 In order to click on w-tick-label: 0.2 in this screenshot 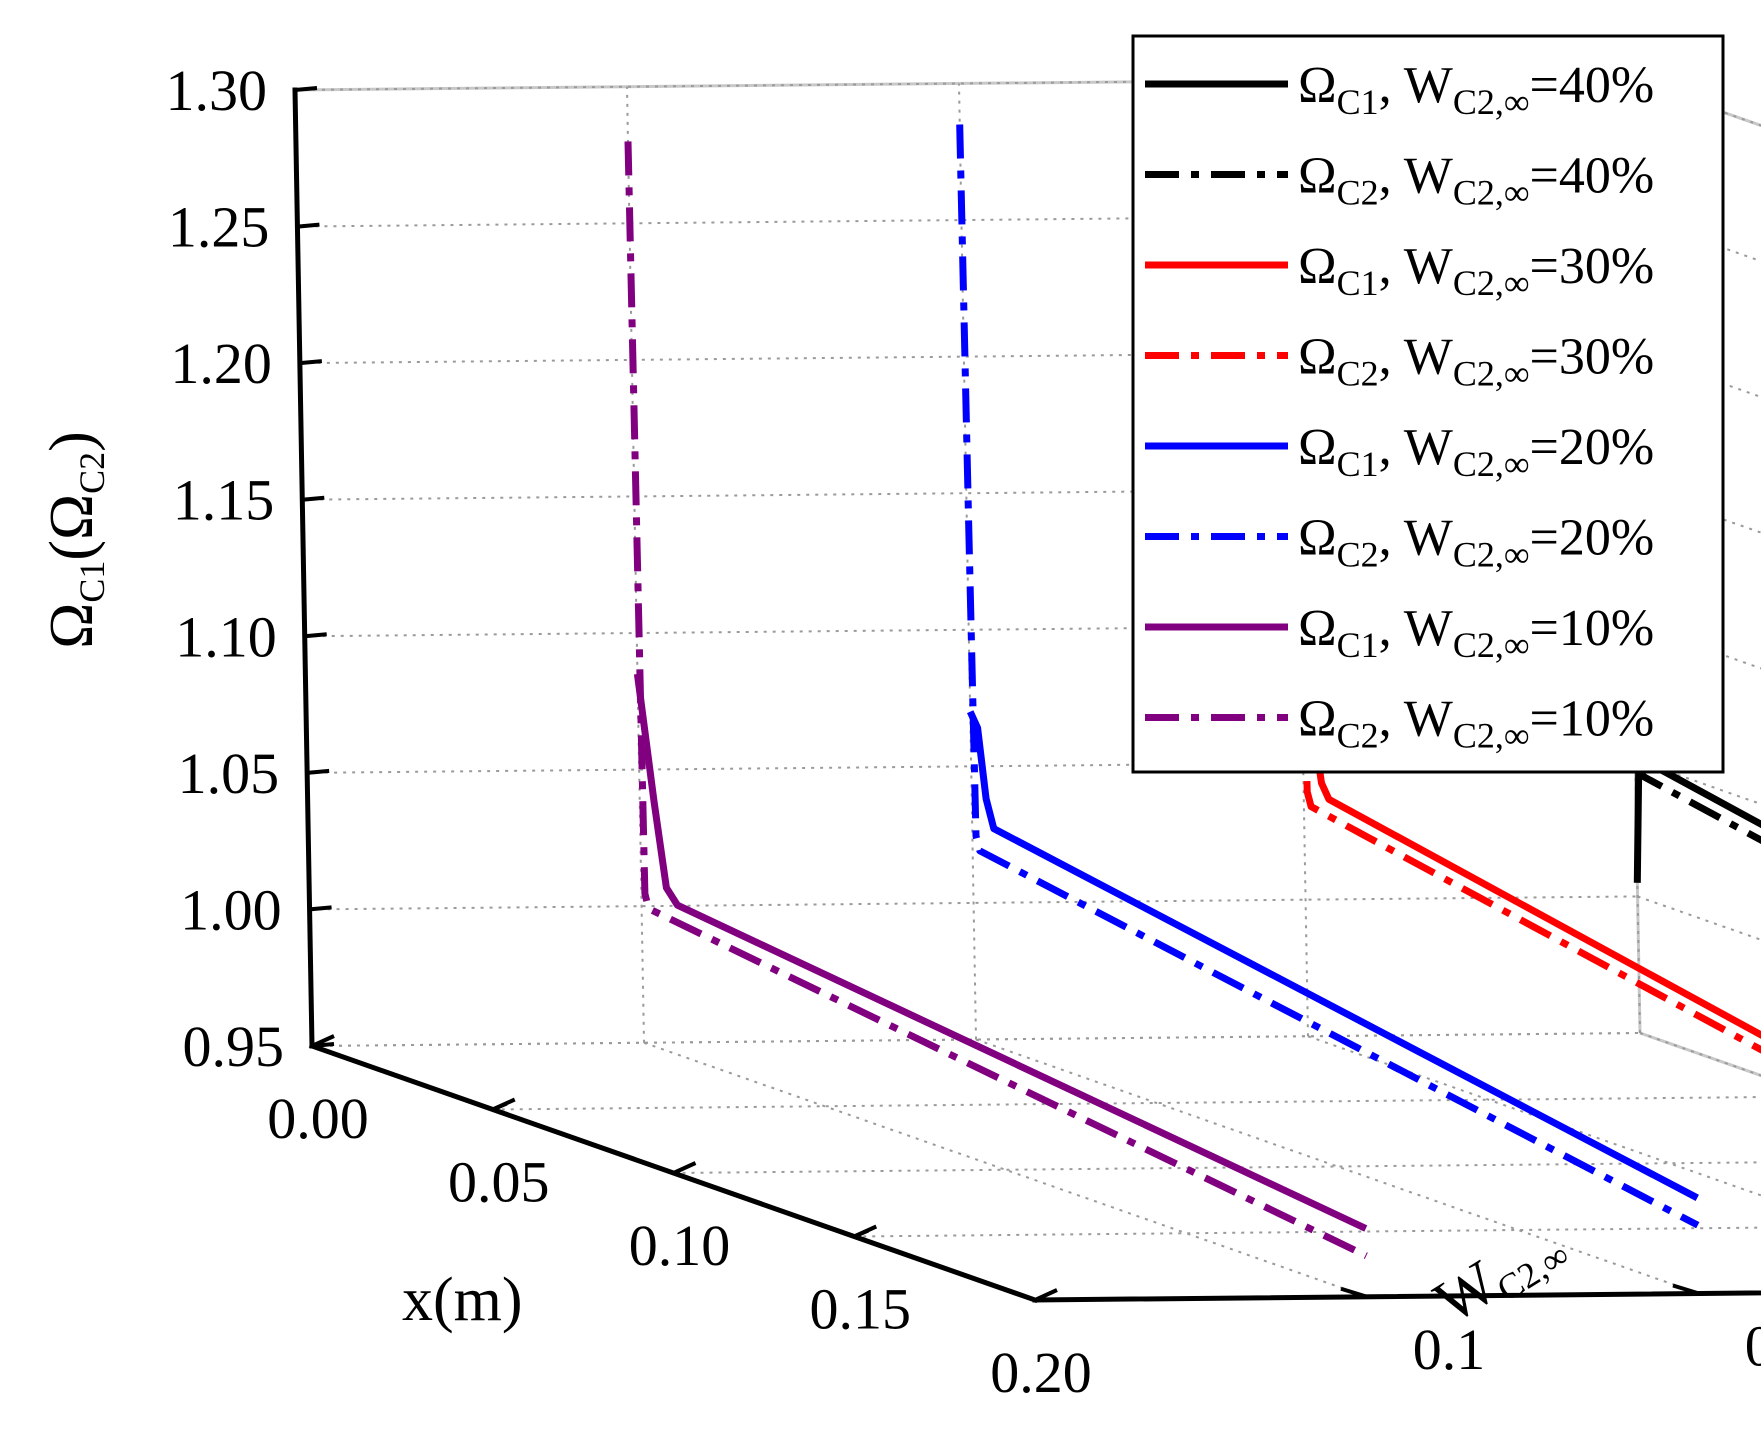, I will do `click(1753, 1346)`.